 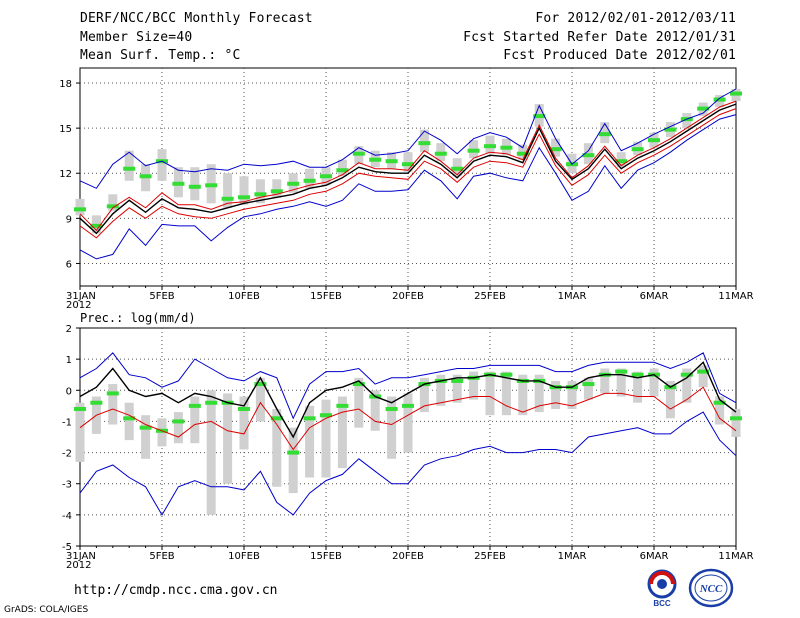 I want to click on x-tick-label: 2012, so click(x=78, y=305).